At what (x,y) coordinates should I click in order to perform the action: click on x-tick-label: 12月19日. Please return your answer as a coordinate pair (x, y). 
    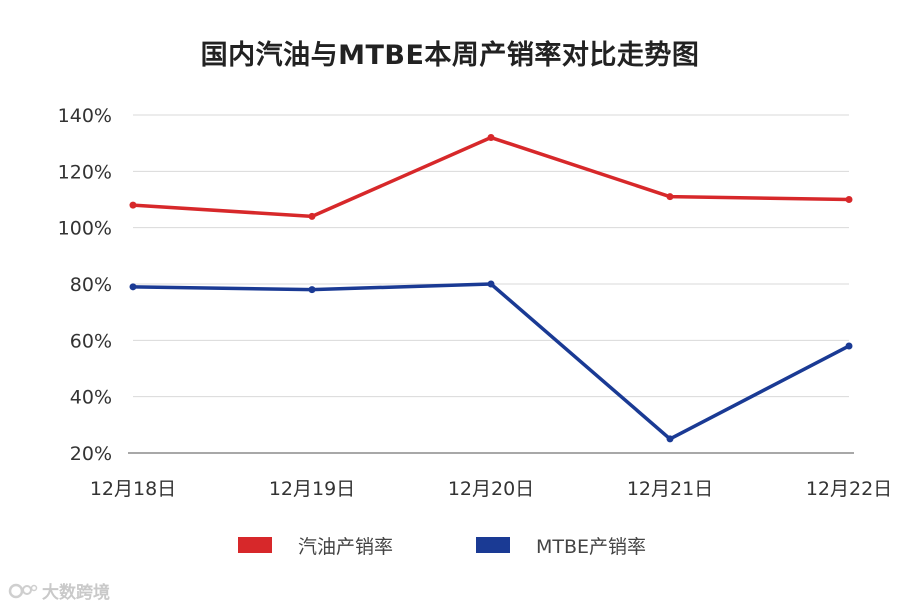
    Looking at the image, I should click on (312, 489).